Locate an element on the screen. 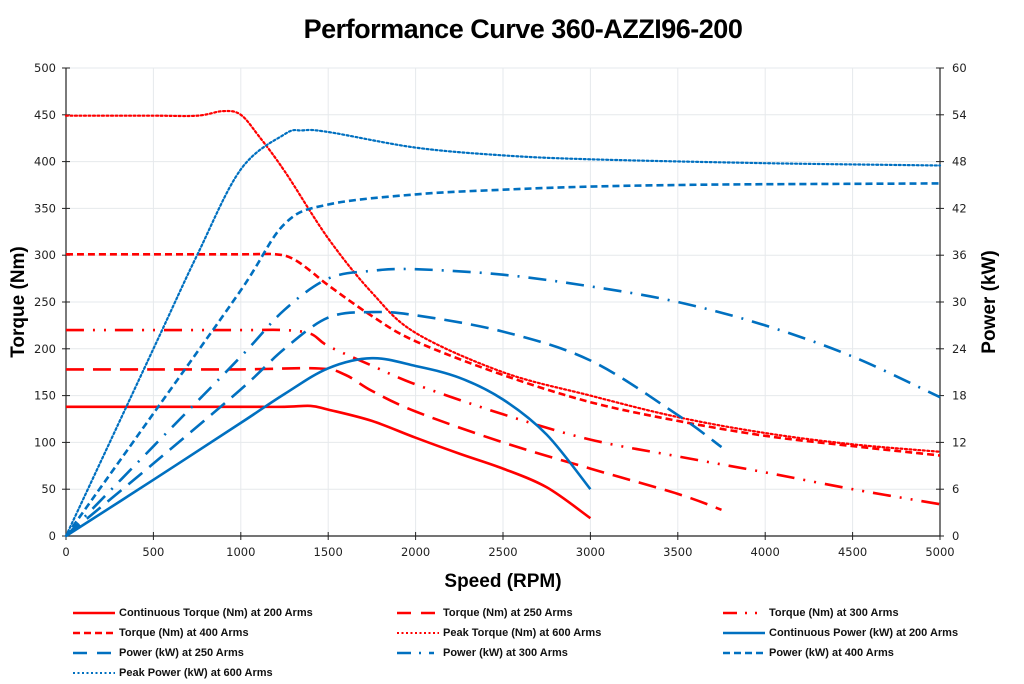 This screenshot has width=1024, height=684. legend-item: Torque (Nm) at 300 Arms is located at coordinates (810, 613).